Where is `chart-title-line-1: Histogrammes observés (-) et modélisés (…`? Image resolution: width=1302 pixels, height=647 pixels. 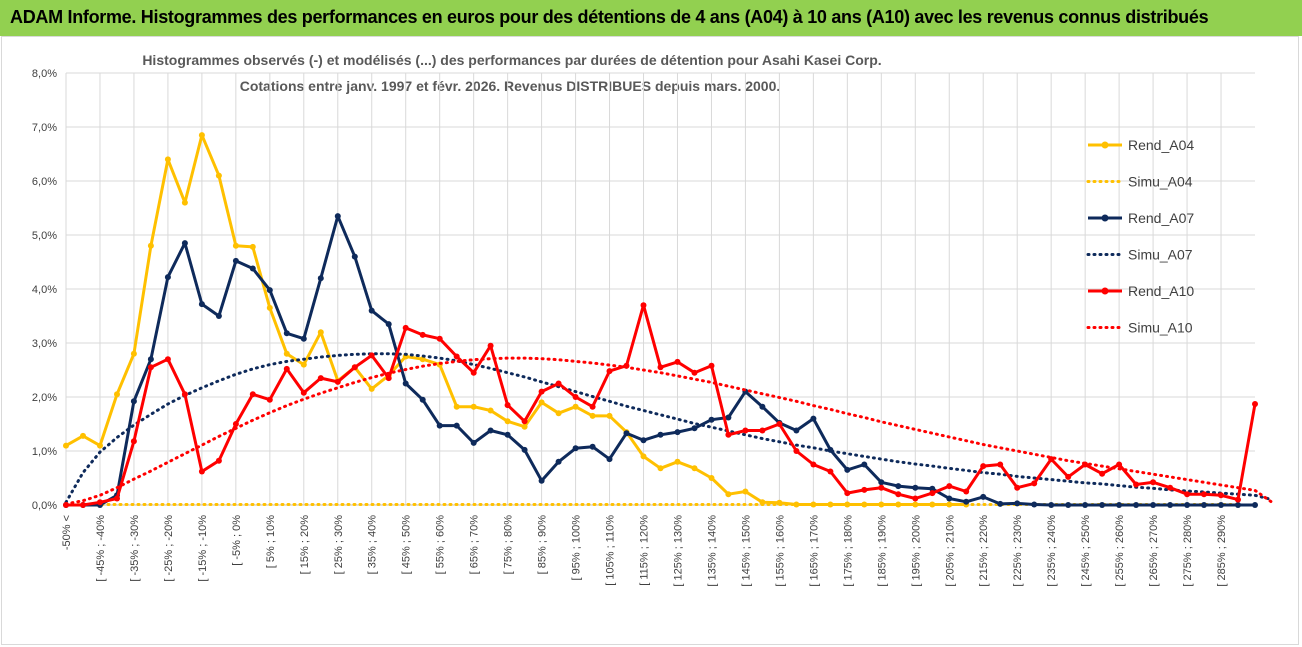
chart-title-line-1: Histogrammes observés (-) et modélisés (… is located at coordinates (511, 60).